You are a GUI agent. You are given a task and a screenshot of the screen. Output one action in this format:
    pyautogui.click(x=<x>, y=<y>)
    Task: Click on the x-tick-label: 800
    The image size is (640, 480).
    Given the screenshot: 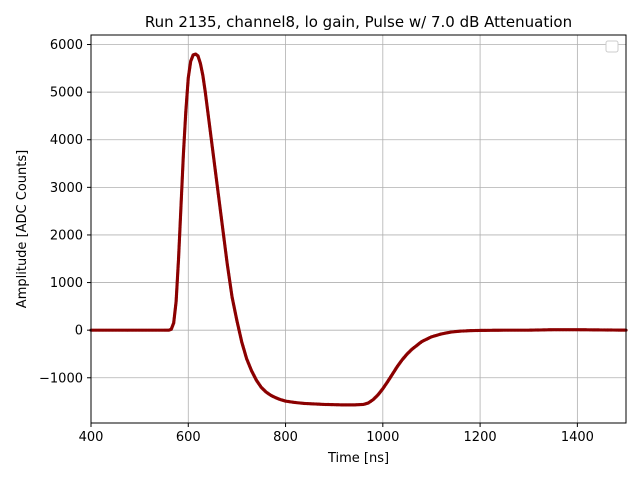 What is the action you would take?
    pyautogui.click(x=285, y=437)
    